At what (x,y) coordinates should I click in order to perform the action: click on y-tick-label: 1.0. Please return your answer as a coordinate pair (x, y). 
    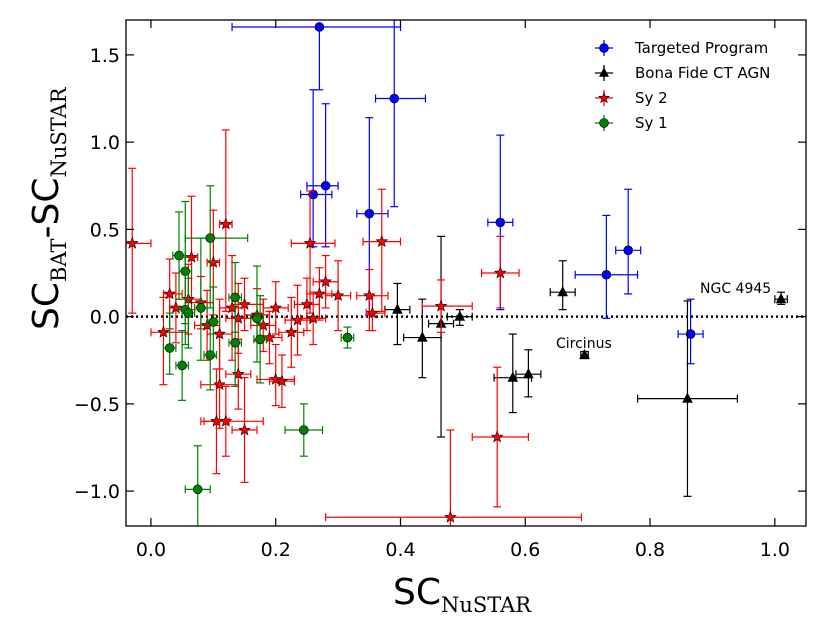
    Looking at the image, I should click on (105, 143).